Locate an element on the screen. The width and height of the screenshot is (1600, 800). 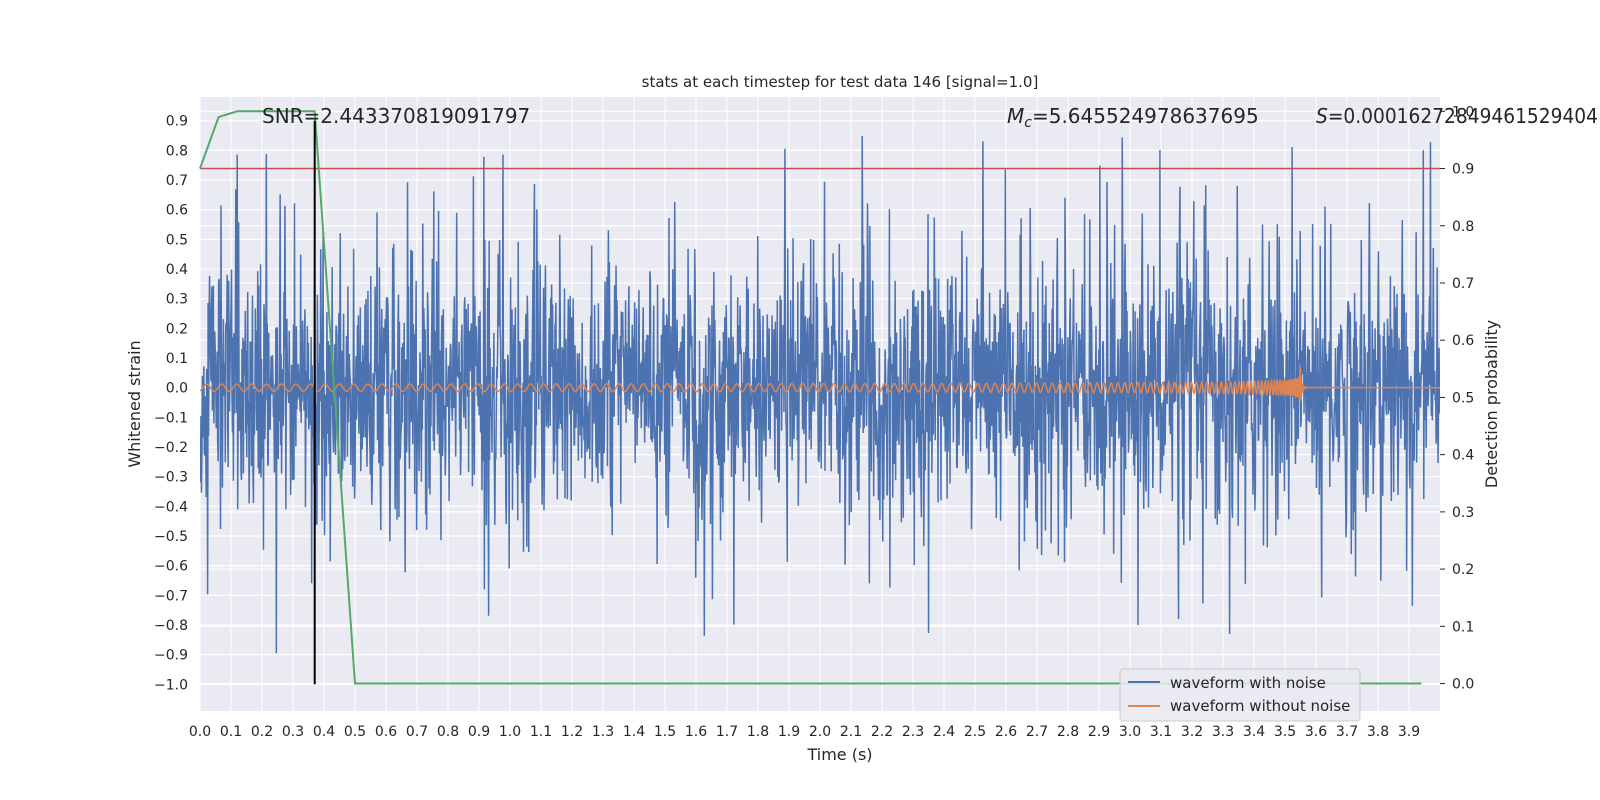
y-right-tick-label: 0.5 is located at coordinates (1463, 398).